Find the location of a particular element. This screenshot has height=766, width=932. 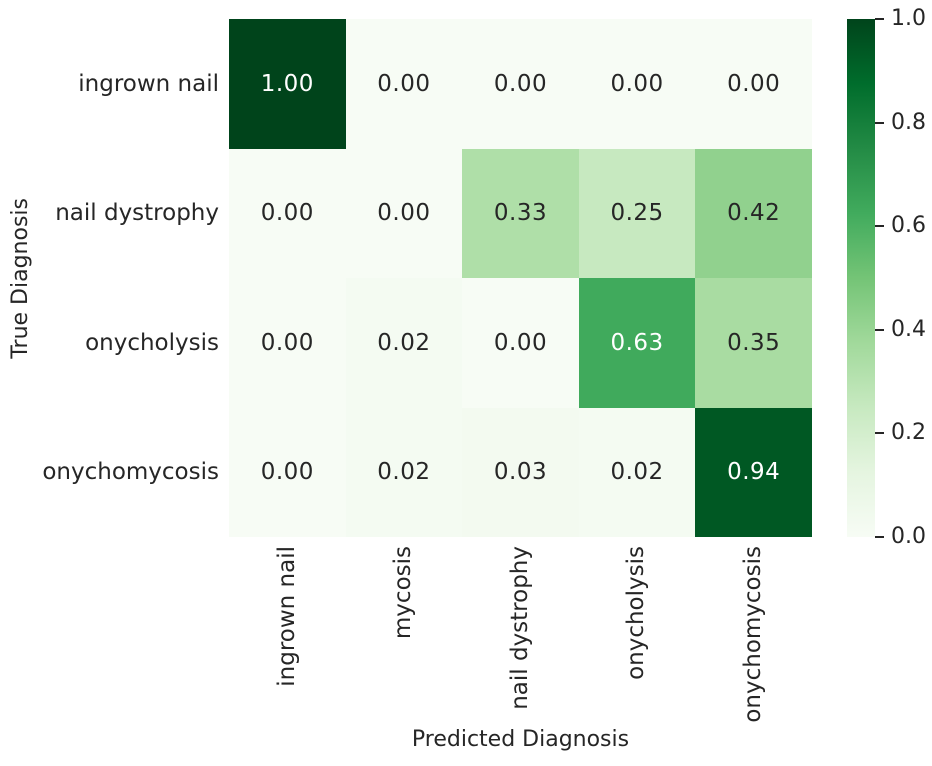

x-tick-cell: ingrown nail is located at coordinates (287, 635).